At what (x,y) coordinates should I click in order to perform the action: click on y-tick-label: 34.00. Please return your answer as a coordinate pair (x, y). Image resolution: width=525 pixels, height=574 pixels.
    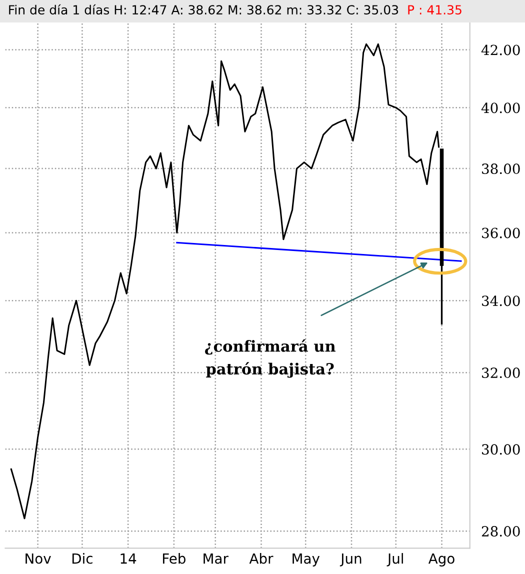
    Looking at the image, I should click on (501, 301).